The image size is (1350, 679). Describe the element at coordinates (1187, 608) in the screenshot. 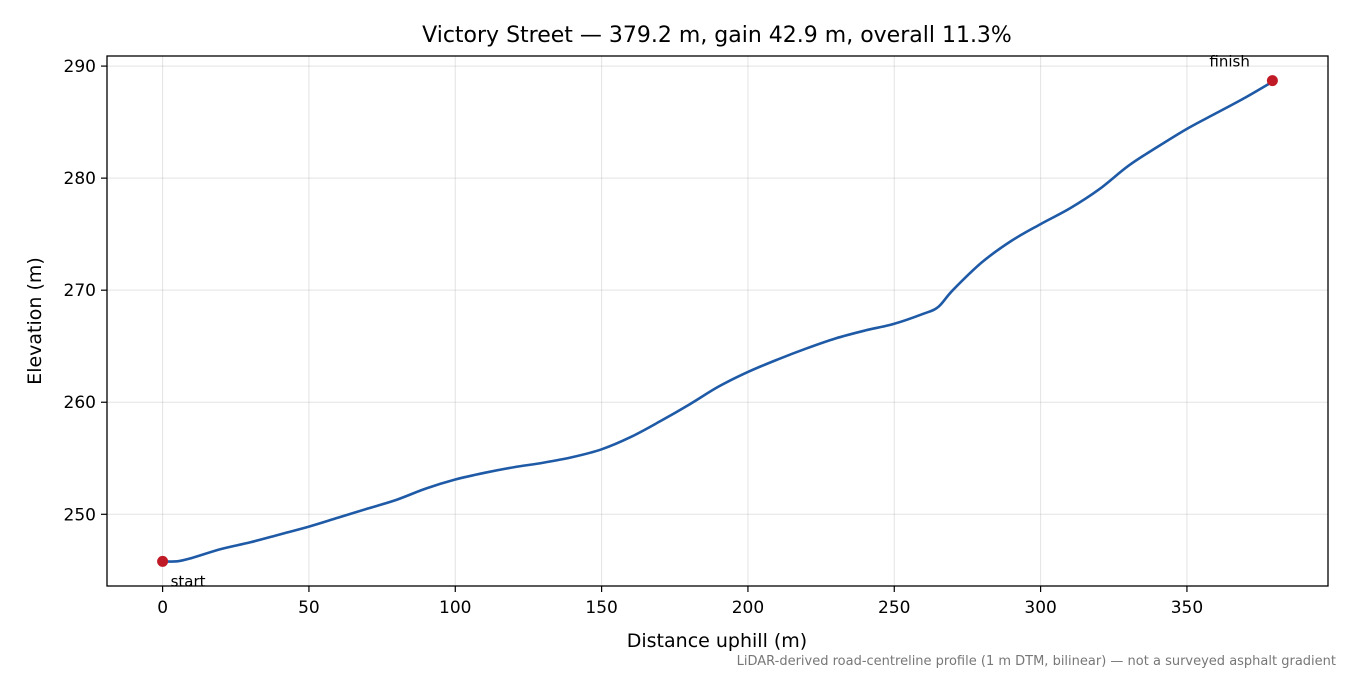

I see `x-tick-label: 350` at that location.